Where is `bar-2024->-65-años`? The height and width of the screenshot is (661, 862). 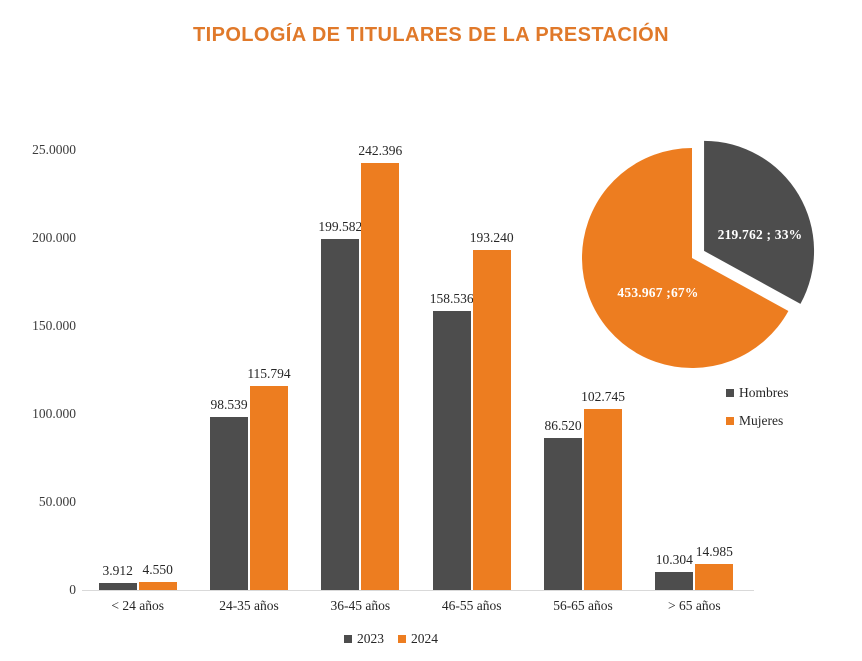
bar-2024->-65-años is located at coordinates (714, 576).